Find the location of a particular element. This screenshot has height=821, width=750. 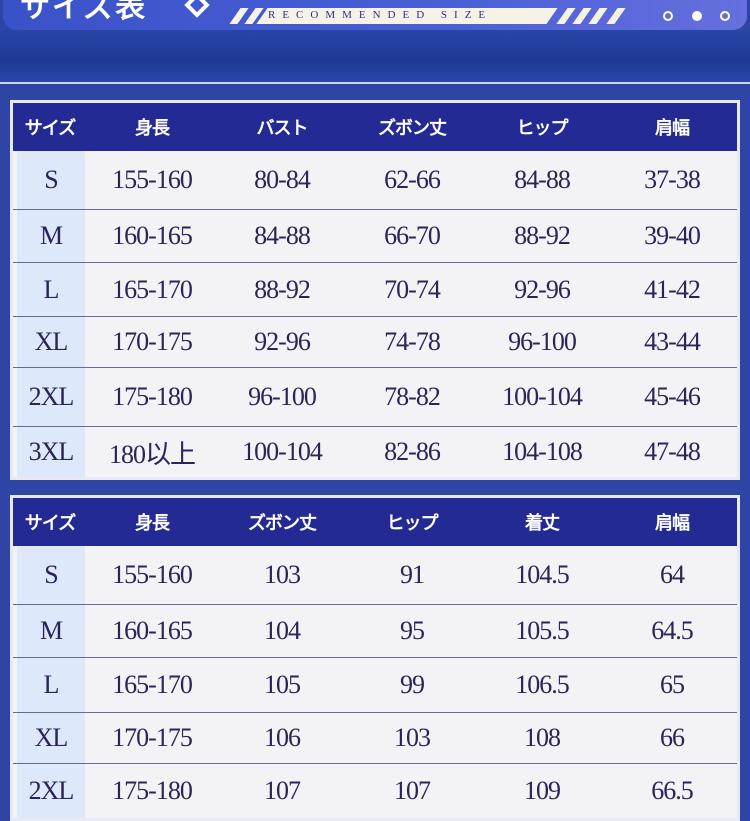

table-row: L 165-170 88-92 70-74 92-96 41-42 is located at coordinates (375, 289).